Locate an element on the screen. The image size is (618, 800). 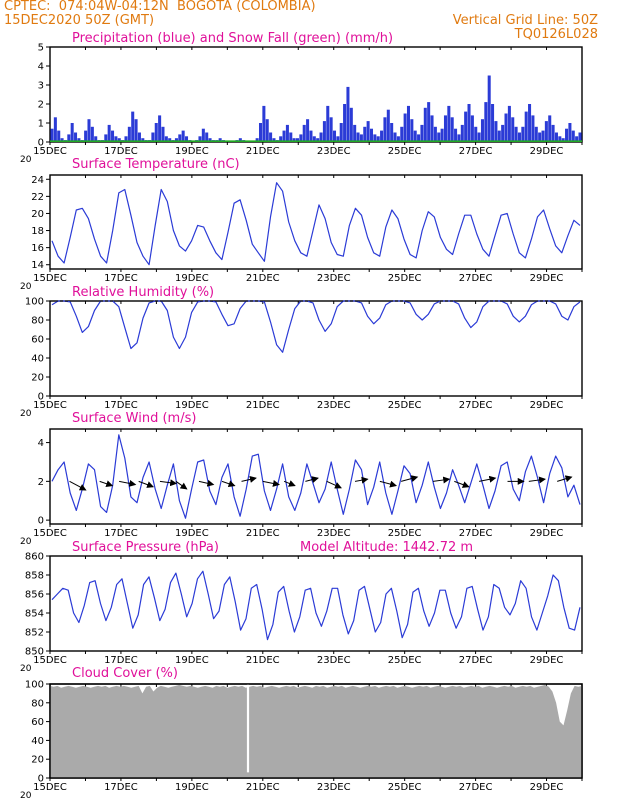
panel-subtitle-4: Model Altitude: 1442.72 m is located at coordinates (386, 547).